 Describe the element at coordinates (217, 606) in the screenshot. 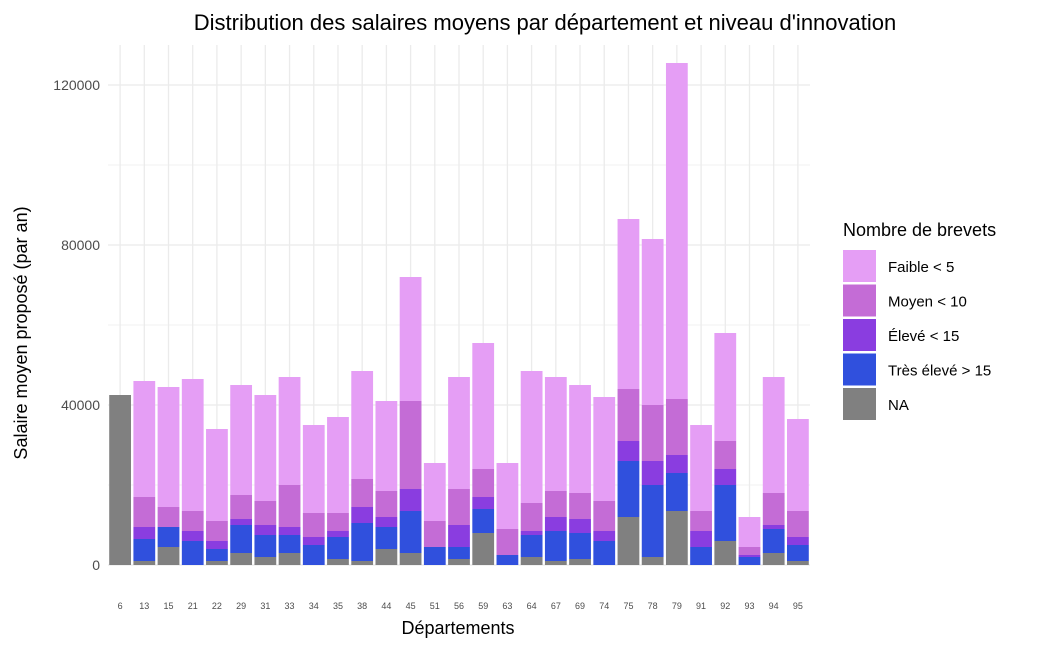

I see `x-tick-label: 22` at that location.